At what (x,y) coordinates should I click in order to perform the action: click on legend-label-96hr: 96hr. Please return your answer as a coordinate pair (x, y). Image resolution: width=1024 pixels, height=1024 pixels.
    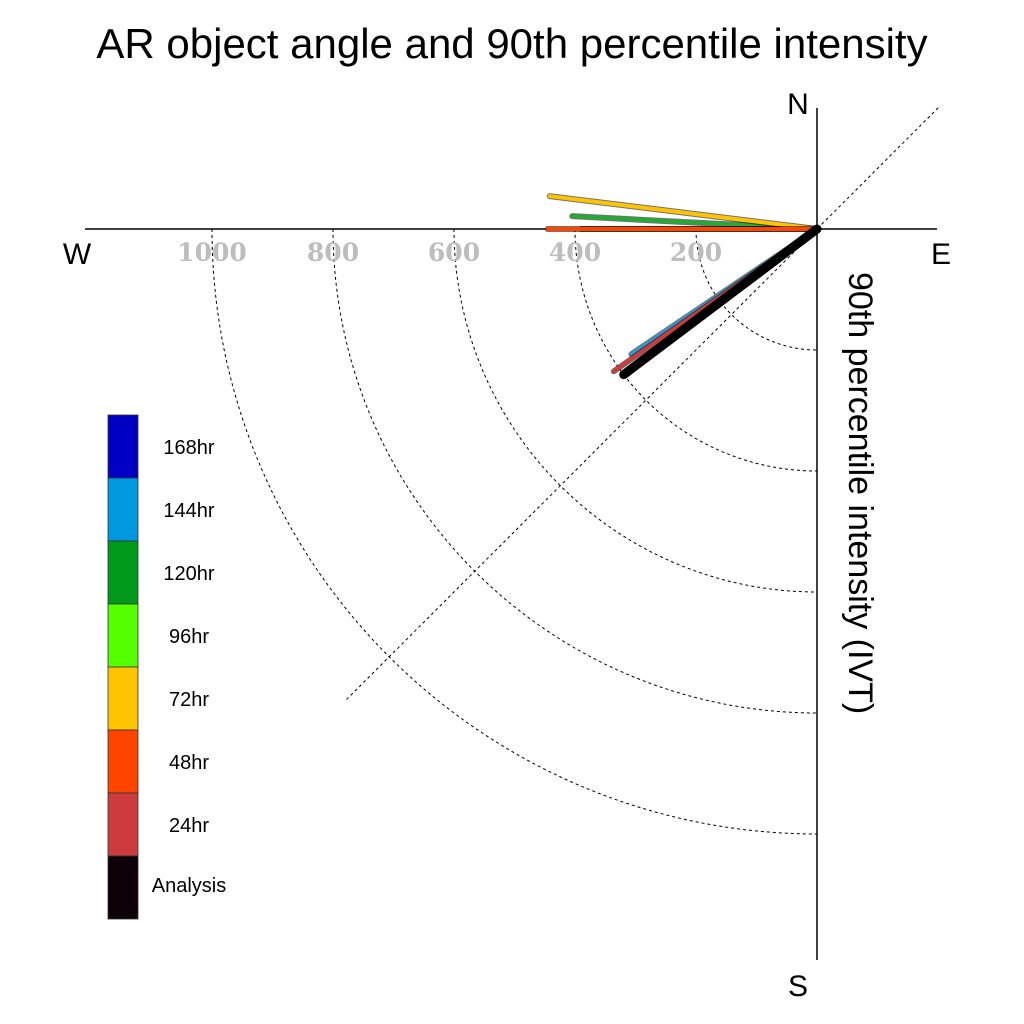
    Looking at the image, I should click on (189, 637).